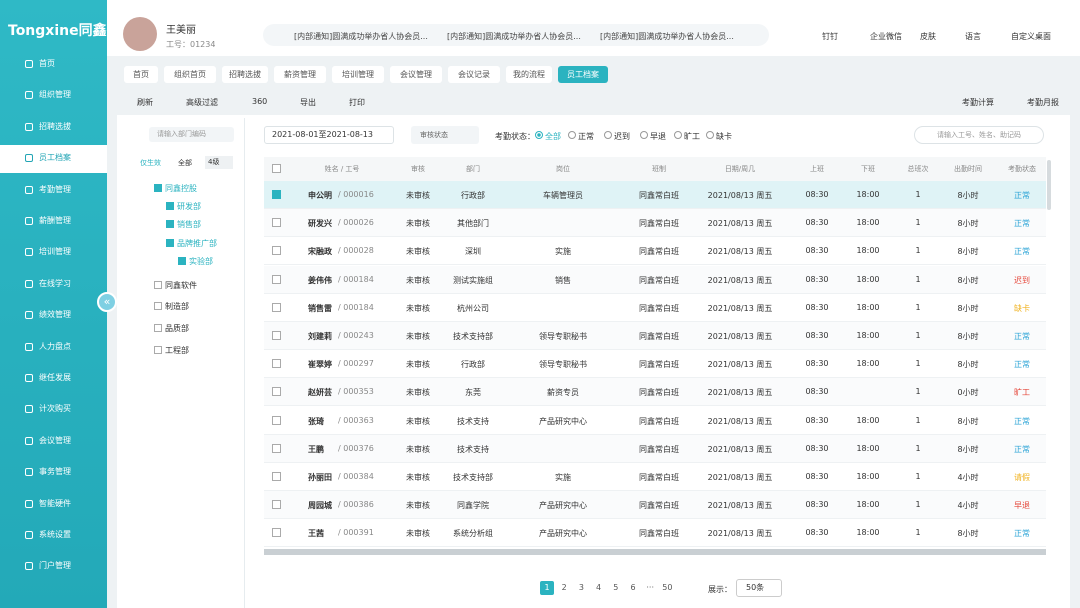 Image resolution: width=1080 pixels, height=608 pixels. What do you see at coordinates (245, 74) in the screenshot?
I see `tab: 招聘选拔` at bounding box center [245, 74].